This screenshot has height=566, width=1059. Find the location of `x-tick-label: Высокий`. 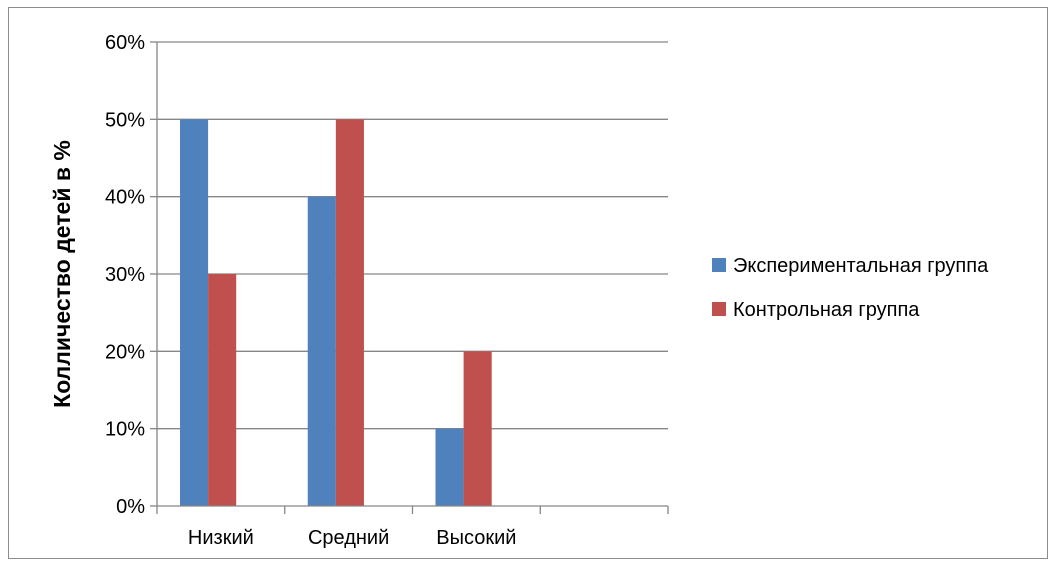

x-tick-label: Высокий is located at coordinates (476, 538).